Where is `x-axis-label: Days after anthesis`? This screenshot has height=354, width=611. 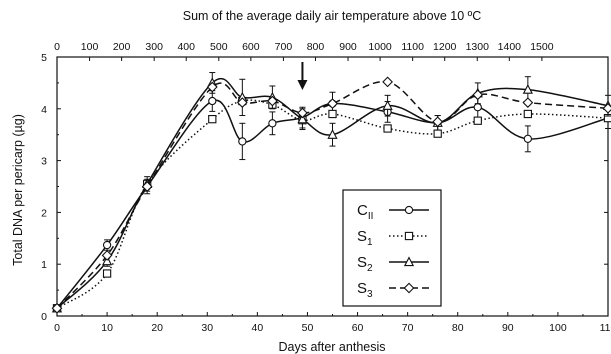
x-axis-label: Days after anthesis is located at coordinates (332, 347).